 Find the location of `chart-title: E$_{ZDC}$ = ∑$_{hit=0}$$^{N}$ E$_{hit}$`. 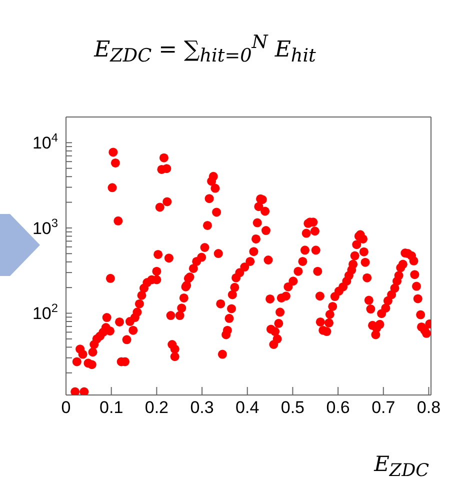

chart-title: E$_{ZDC}$ = ∑$_{hit=0}$$^{N}$ E$_{hit}$ is located at coordinates (204, 49).